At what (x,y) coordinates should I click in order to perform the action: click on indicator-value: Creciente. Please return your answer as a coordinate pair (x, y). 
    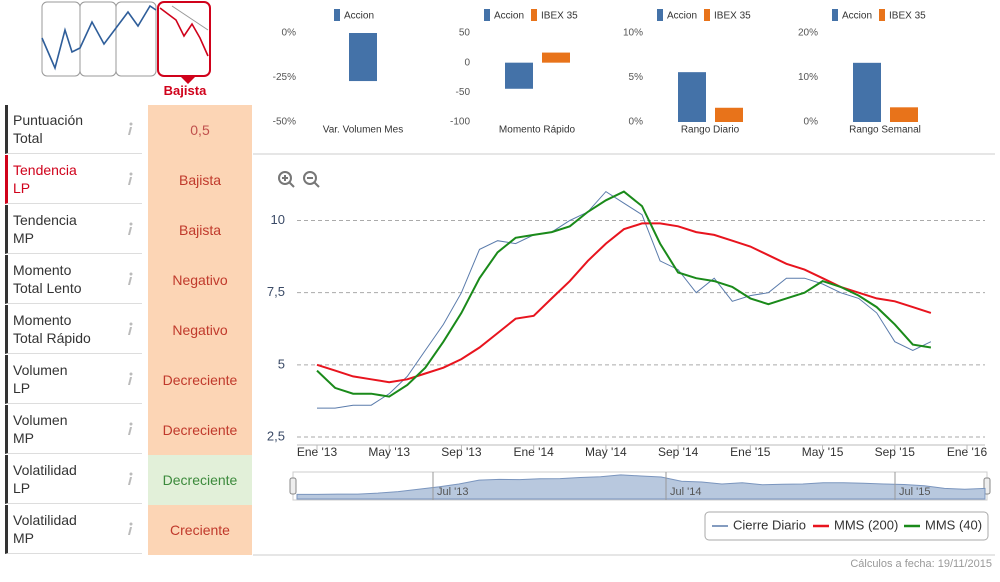
    Looking at the image, I should click on (200, 530).